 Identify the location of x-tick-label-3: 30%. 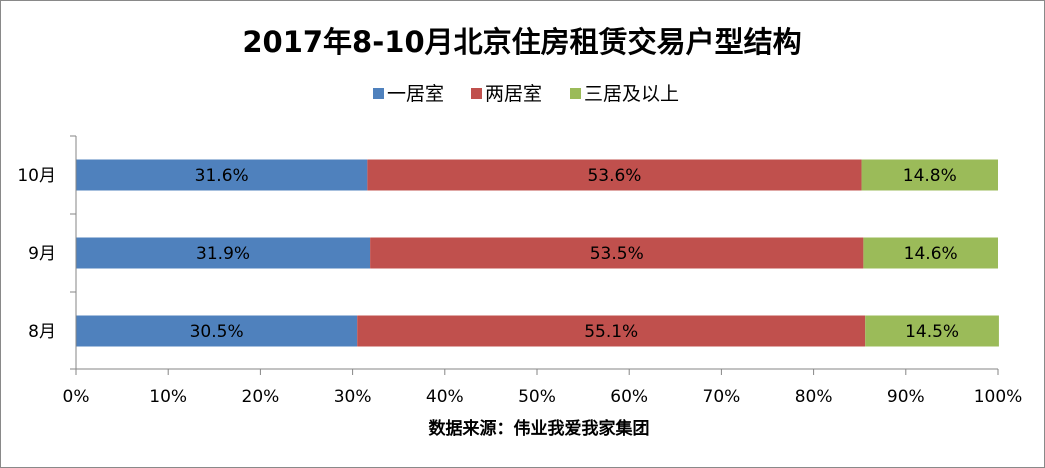
(353, 397).